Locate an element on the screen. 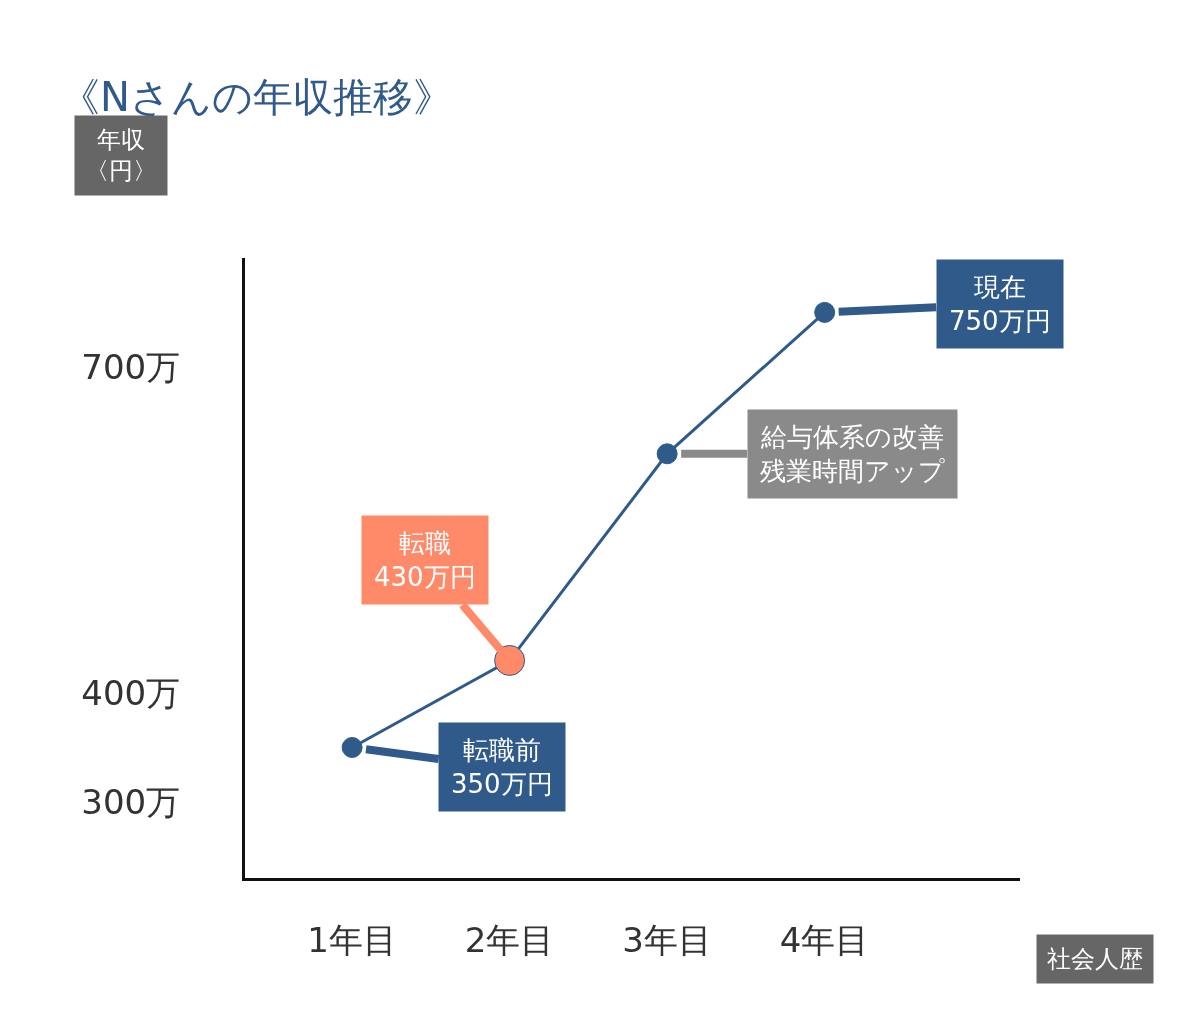 Image resolution: width=1200 pixels, height=1033 pixels. annotation: 給与体系の改善残業時間アップ is located at coordinates (852, 454).